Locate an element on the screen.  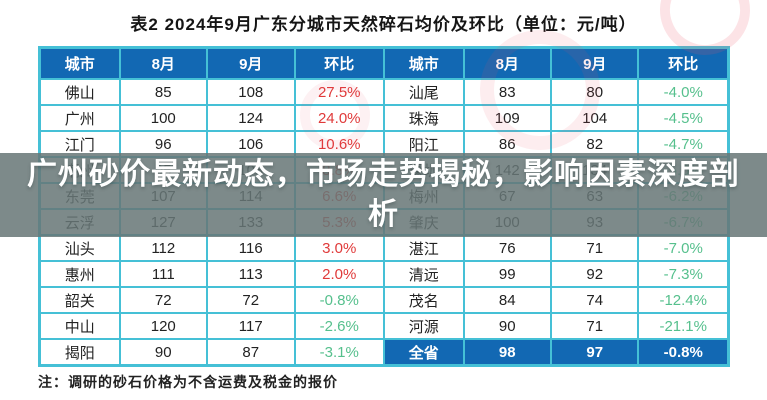
cell-city: 茂名 is located at coordinates (423, 300).